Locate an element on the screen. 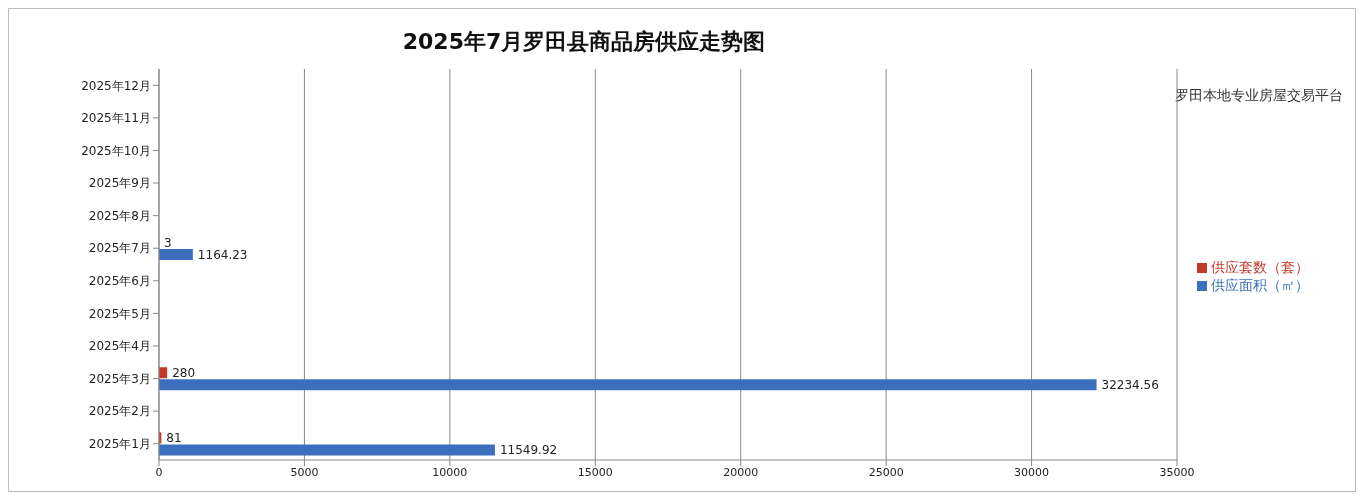  y-tick-label: 2025年1月 is located at coordinates (119, 443).